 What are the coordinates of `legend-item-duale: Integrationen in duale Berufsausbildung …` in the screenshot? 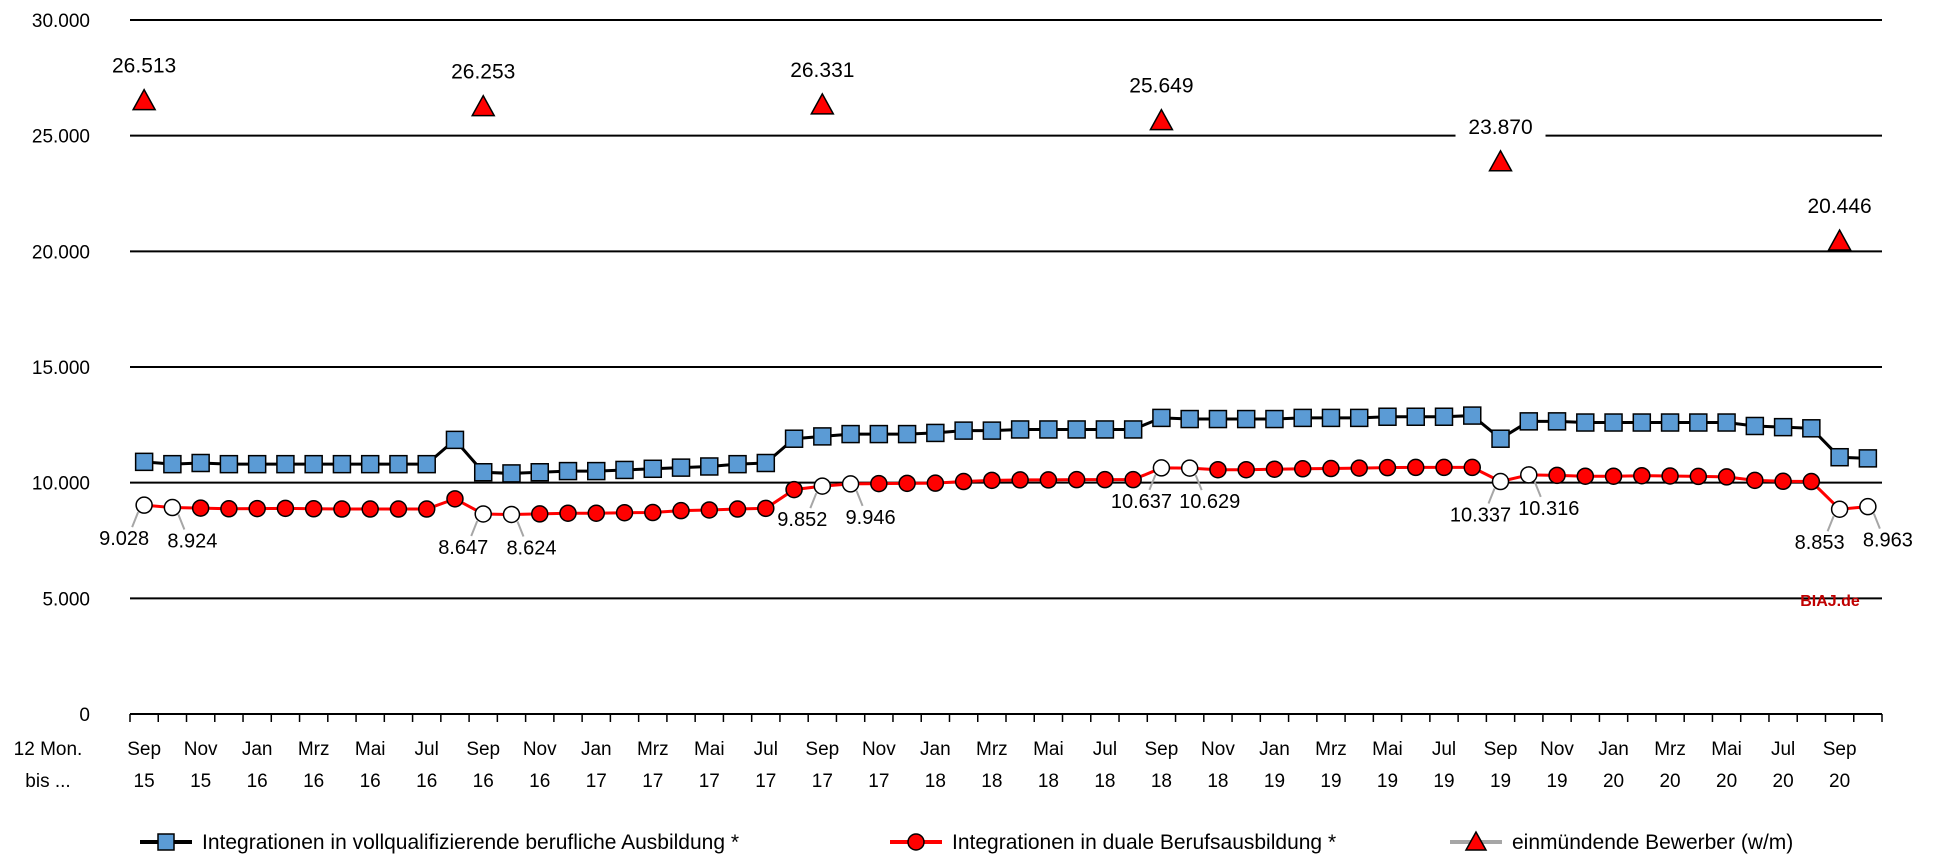 It's located at (1113, 842).